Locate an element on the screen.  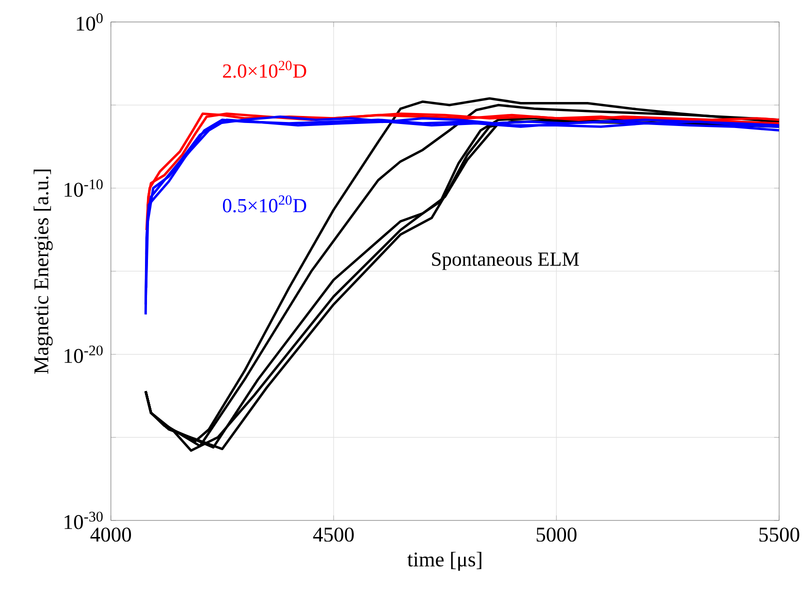
x-tick-label: 5500 is located at coordinates (779, 534).